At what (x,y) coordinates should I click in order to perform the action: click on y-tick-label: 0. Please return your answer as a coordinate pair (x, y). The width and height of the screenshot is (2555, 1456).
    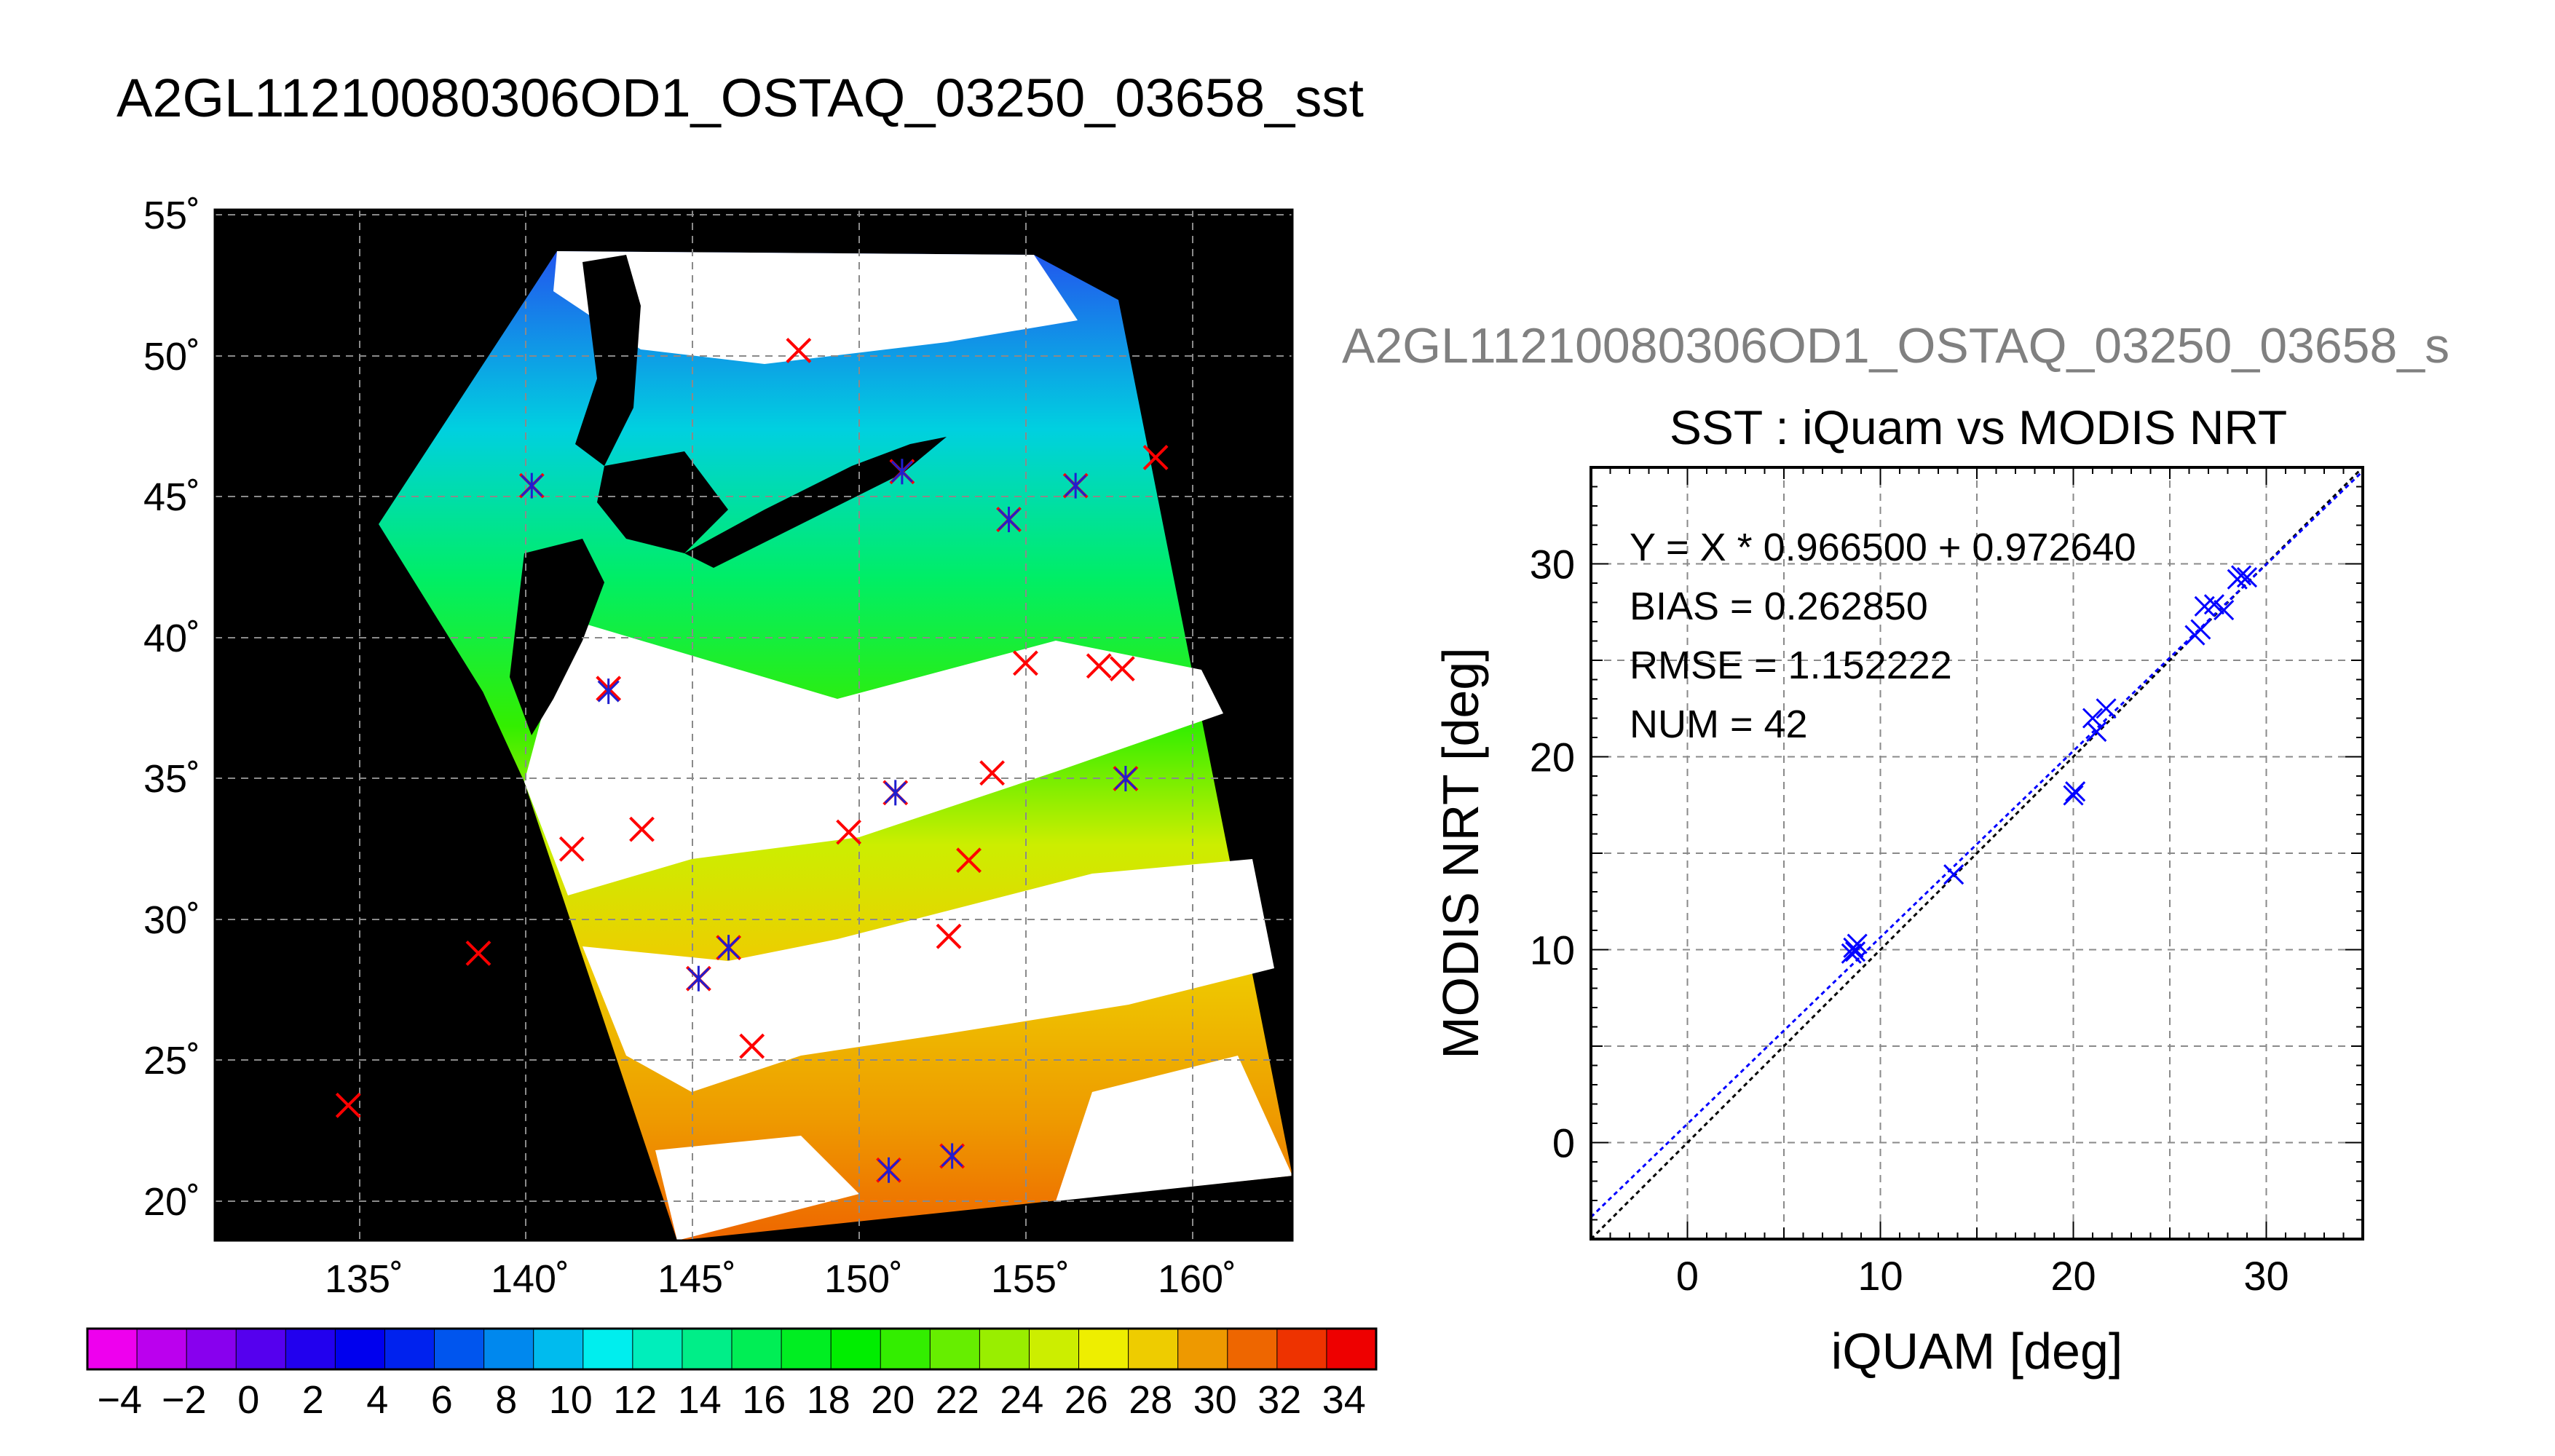
    Looking at the image, I should click on (1563, 1143).